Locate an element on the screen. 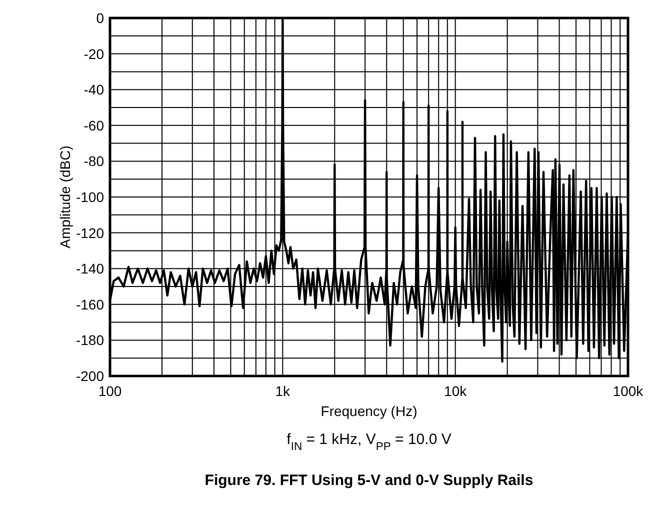  y-tick-label: -80 is located at coordinates (94, 161).